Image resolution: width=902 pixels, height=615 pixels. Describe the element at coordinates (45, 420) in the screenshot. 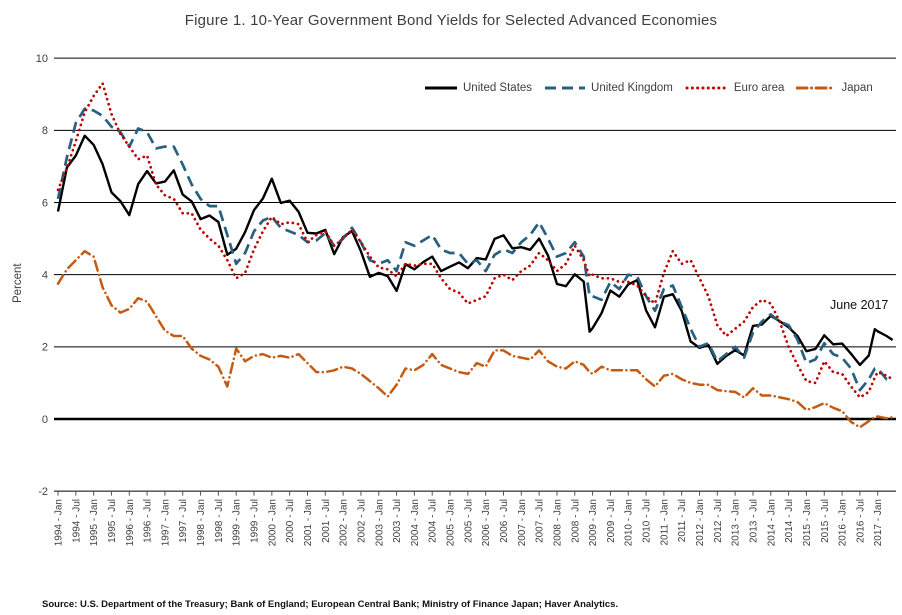

I see `y-tick-label: 0` at that location.